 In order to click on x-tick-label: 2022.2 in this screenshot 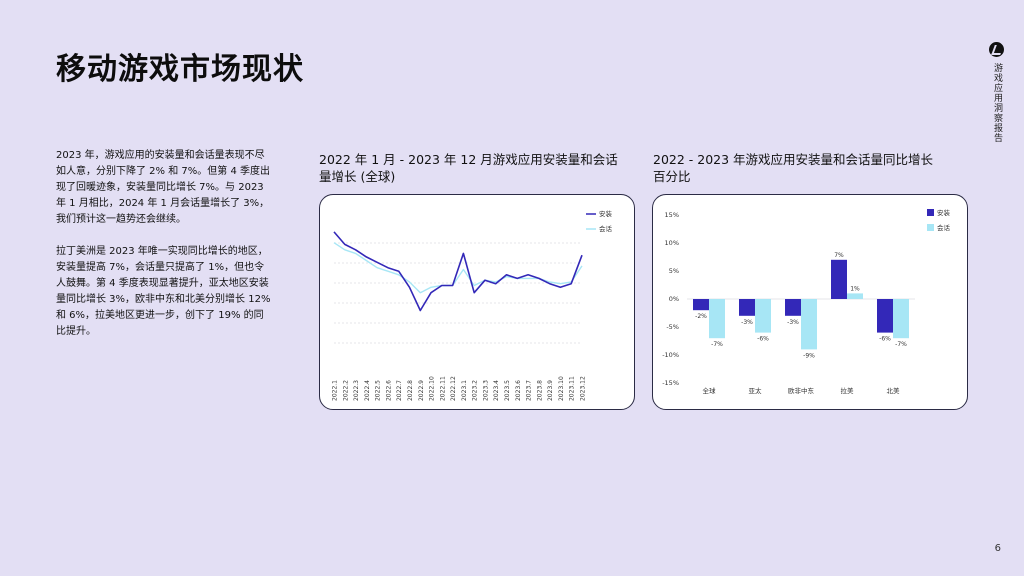, I will do `click(345, 390)`.